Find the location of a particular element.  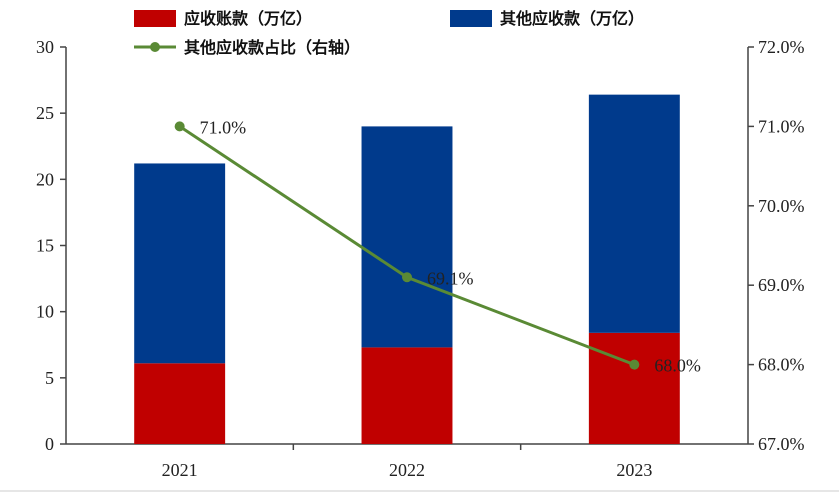

left-tick-label: 30 is located at coordinates (45, 47).